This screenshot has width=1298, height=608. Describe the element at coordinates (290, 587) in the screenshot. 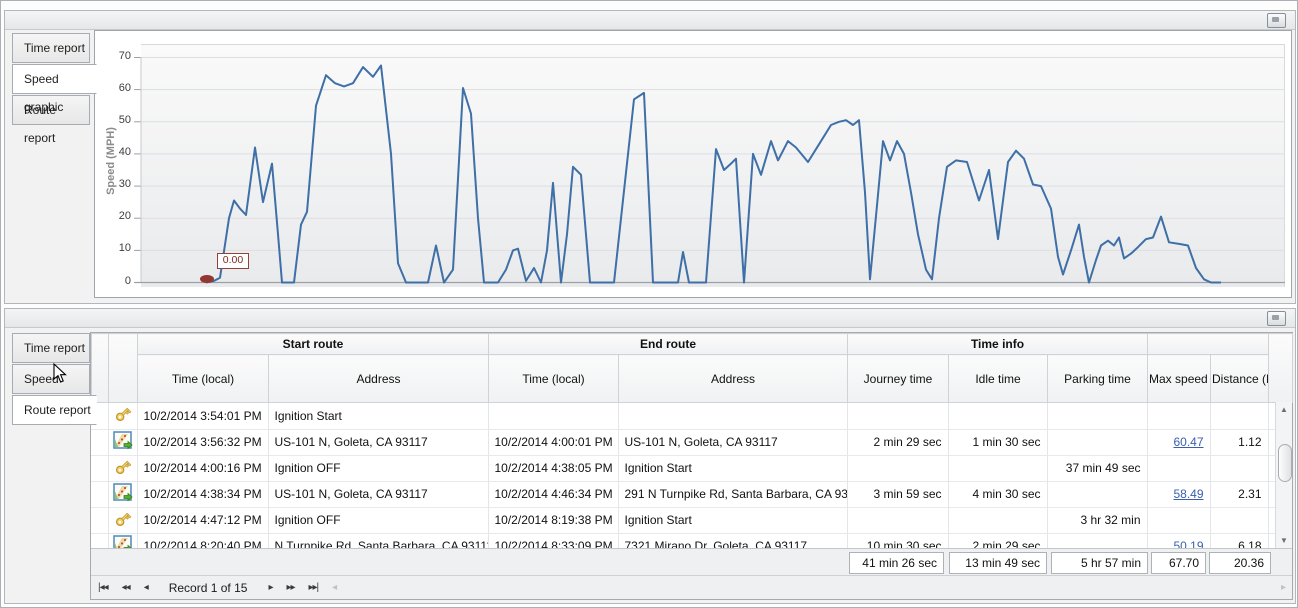

I see `next-page-button: ▸▸` at that location.